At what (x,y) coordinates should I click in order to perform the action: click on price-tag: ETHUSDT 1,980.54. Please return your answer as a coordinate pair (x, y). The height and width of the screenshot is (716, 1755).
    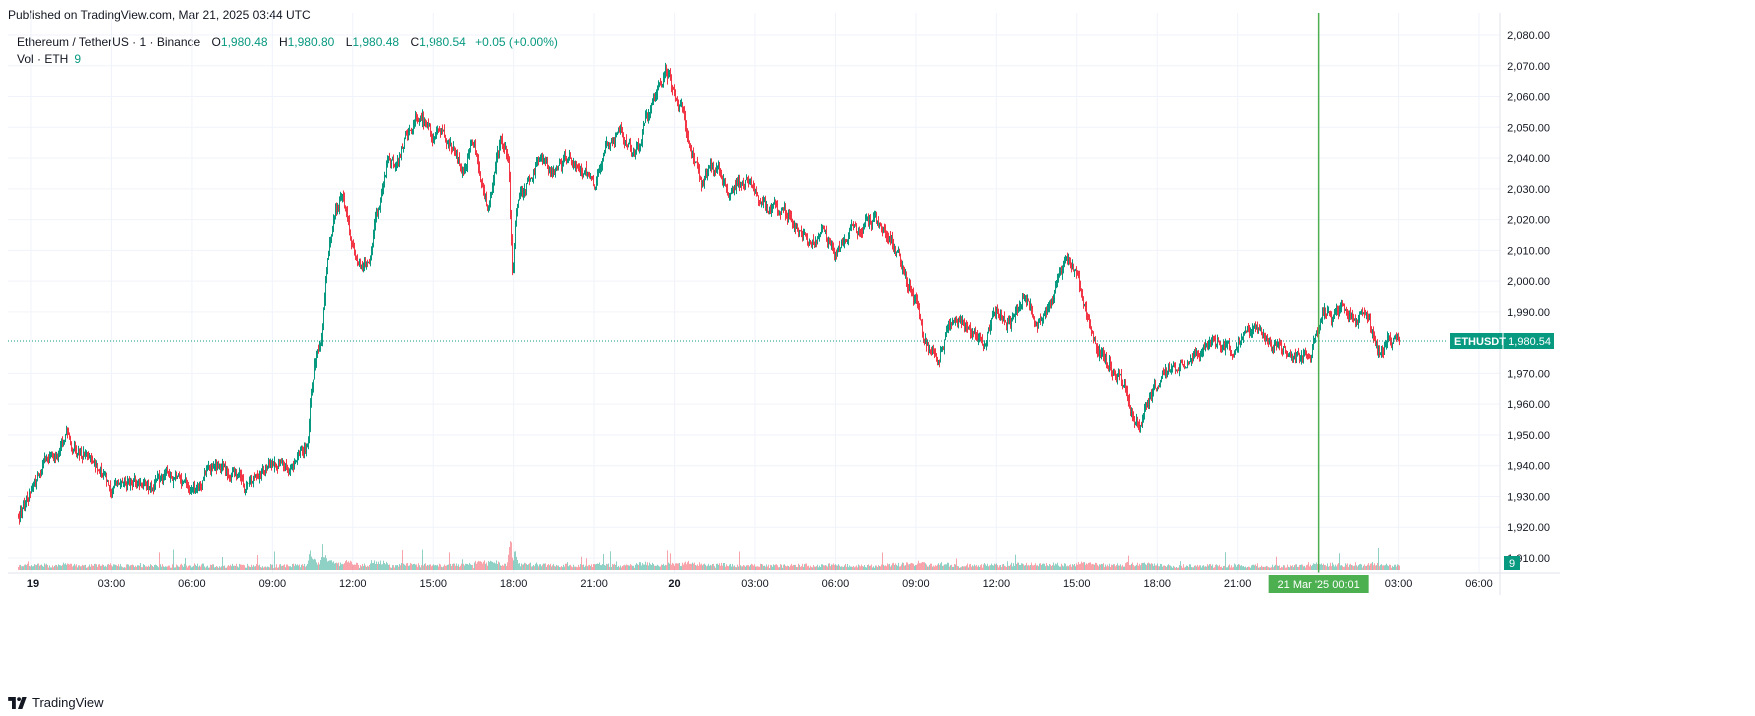
    Looking at the image, I should click on (1502, 340).